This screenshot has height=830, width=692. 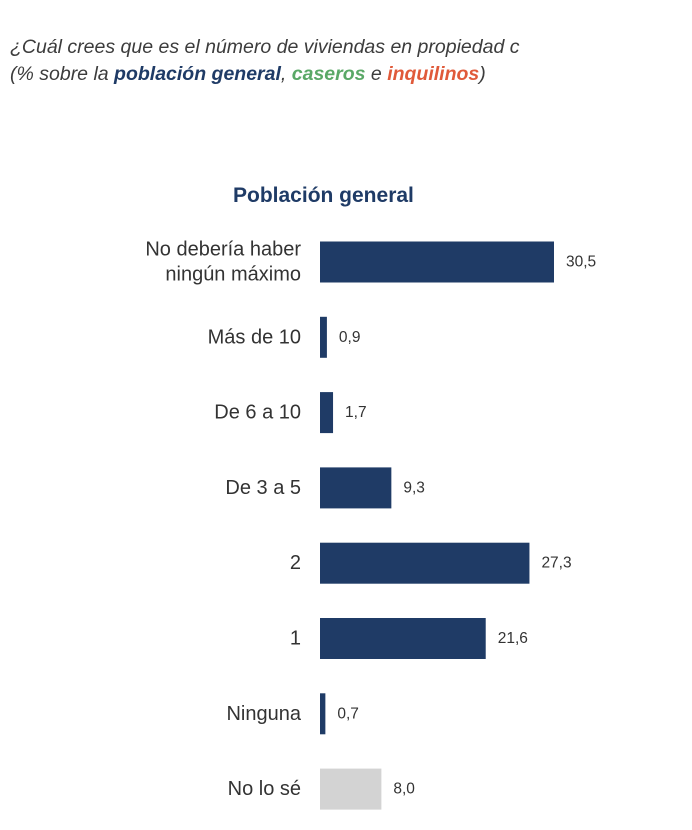 I want to click on category-label-1: Más de 10, so click(x=254, y=337).